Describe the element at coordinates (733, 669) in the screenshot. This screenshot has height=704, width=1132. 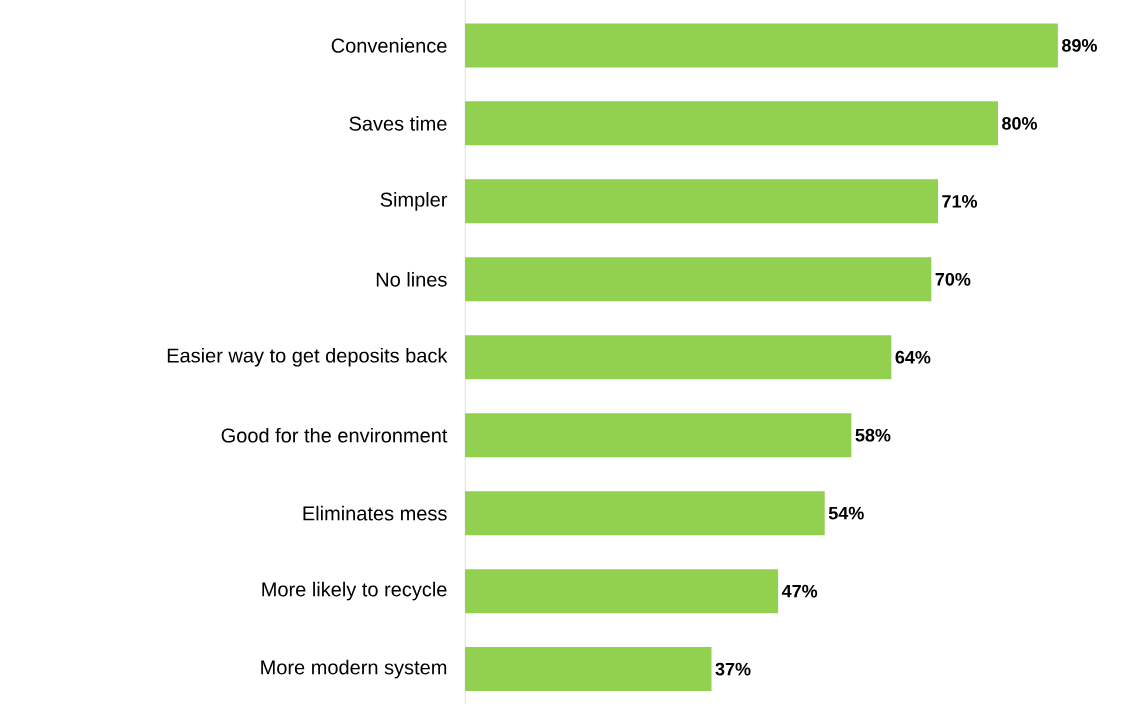
I see `data-label: 37%` at that location.